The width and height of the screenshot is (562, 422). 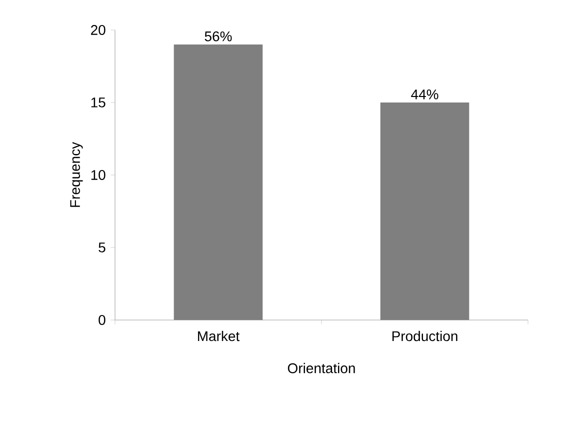 What do you see at coordinates (98, 30) in the screenshot?
I see `y-tick-label: 20` at bounding box center [98, 30].